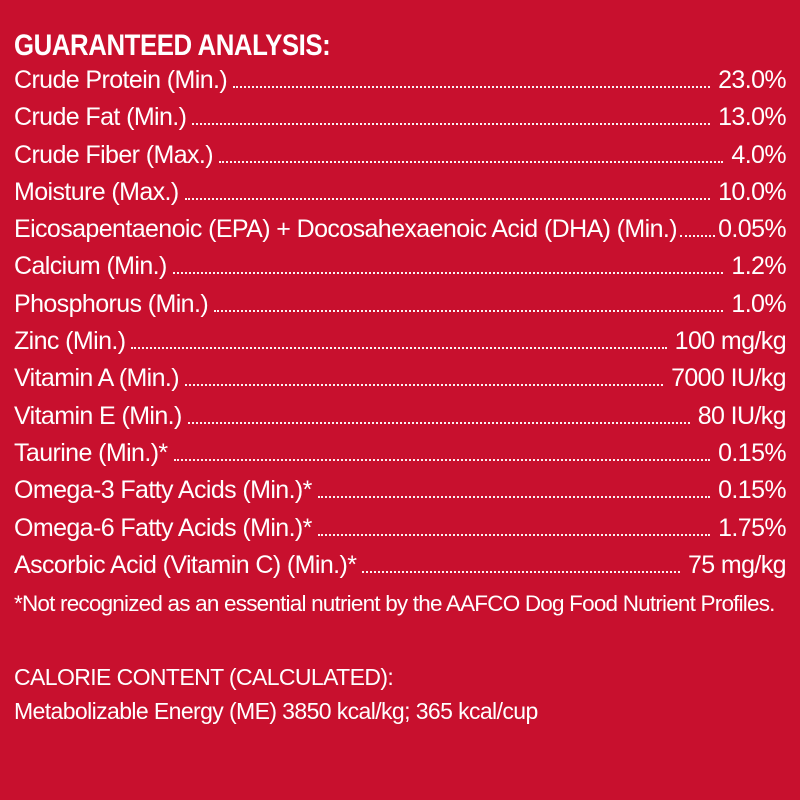 The width and height of the screenshot is (800, 800). Describe the element at coordinates (752, 117) in the screenshot. I see `nutrient-value: 13.0%` at that location.